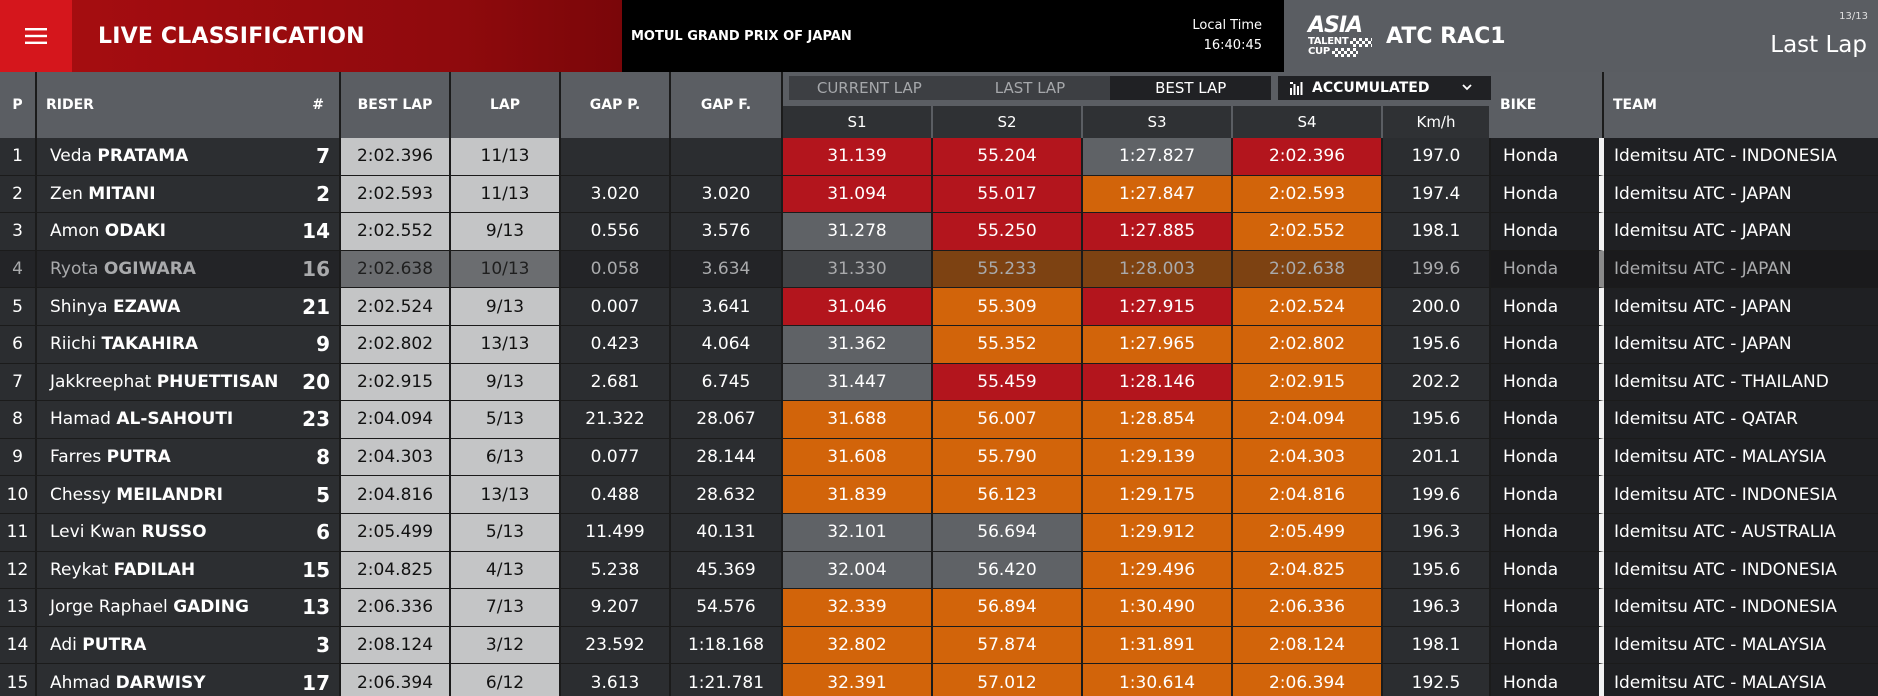  What do you see at coordinates (1158, 420) in the screenshot?
I see `sector-3-time: 1:28.854` at bounding box center [1158, 420].